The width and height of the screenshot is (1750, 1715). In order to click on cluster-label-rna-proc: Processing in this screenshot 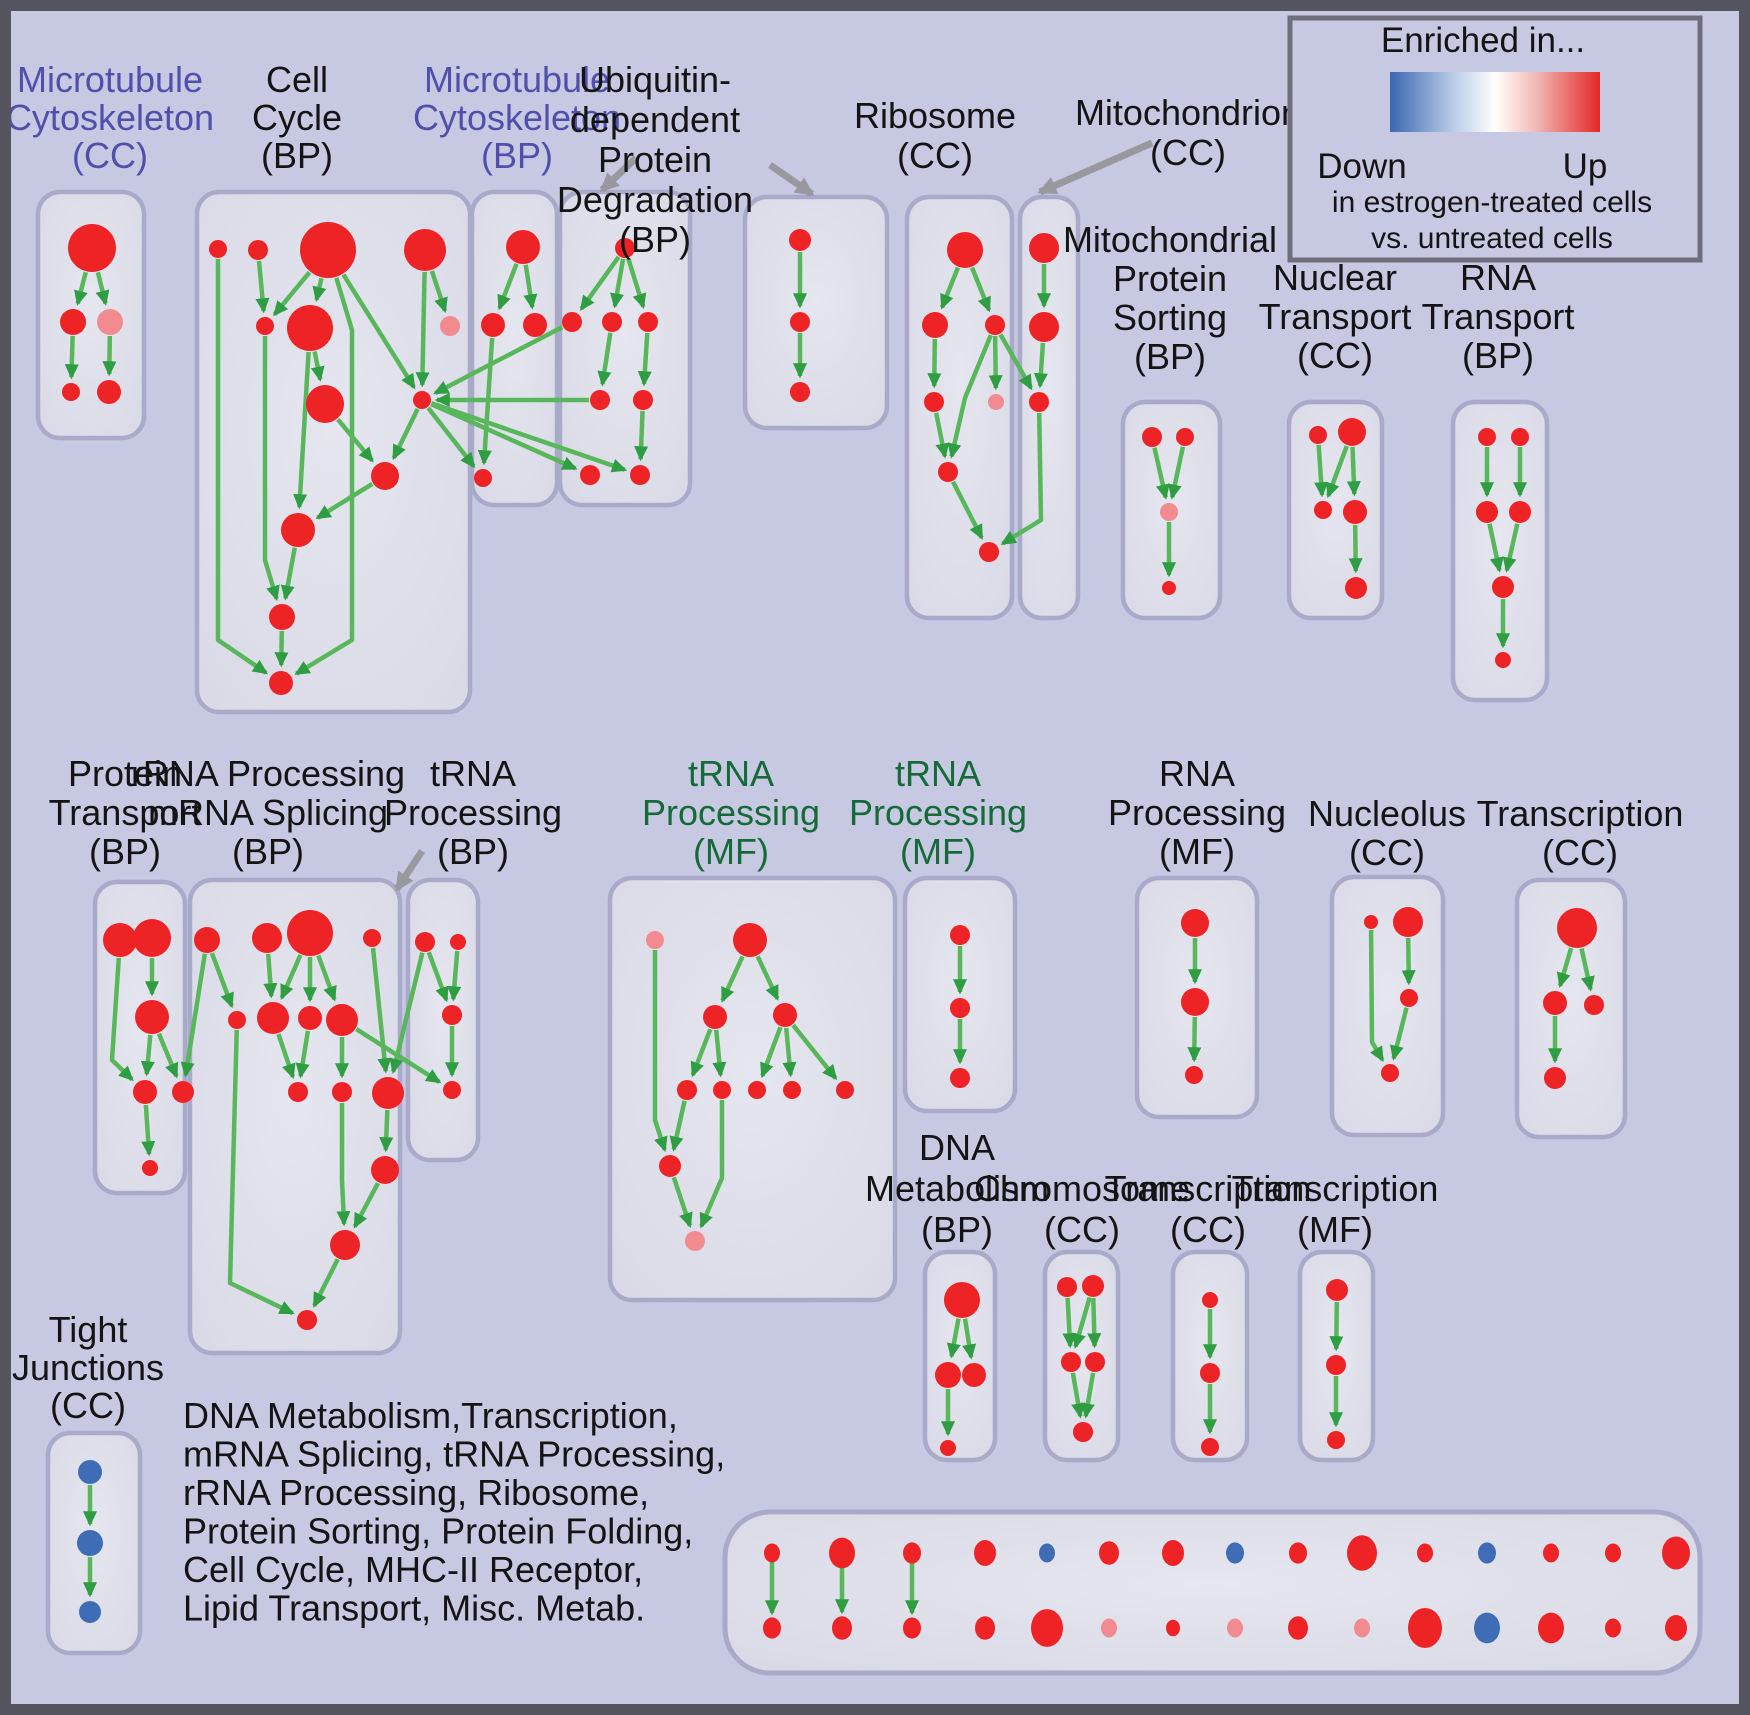, I will do `click(1197, 812)`.